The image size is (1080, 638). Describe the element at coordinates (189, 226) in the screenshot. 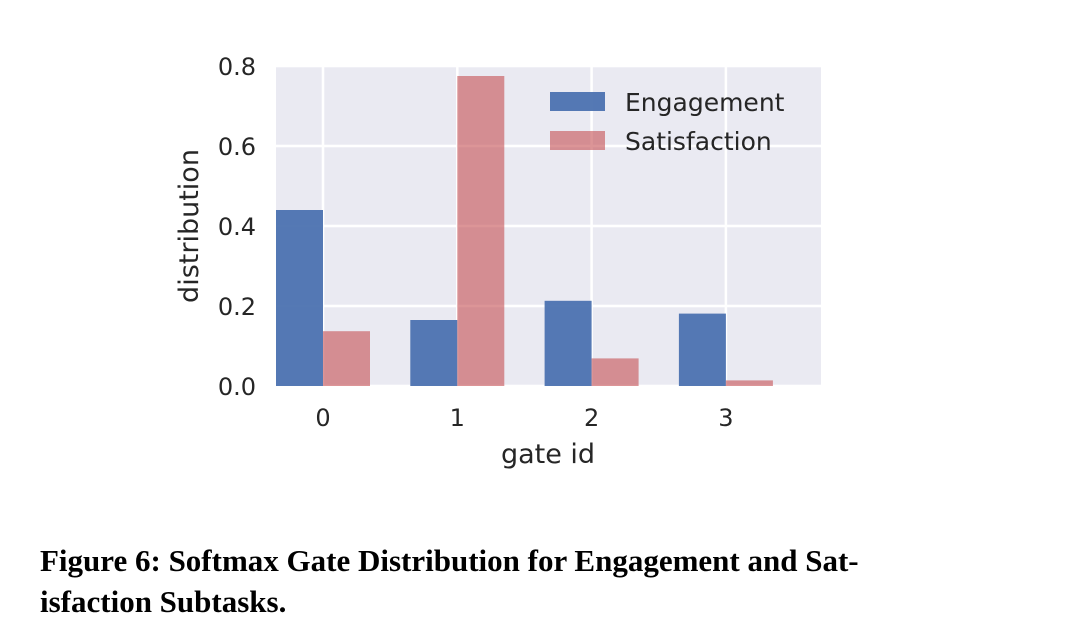

I see `y-axis-label: distribution` at that location.